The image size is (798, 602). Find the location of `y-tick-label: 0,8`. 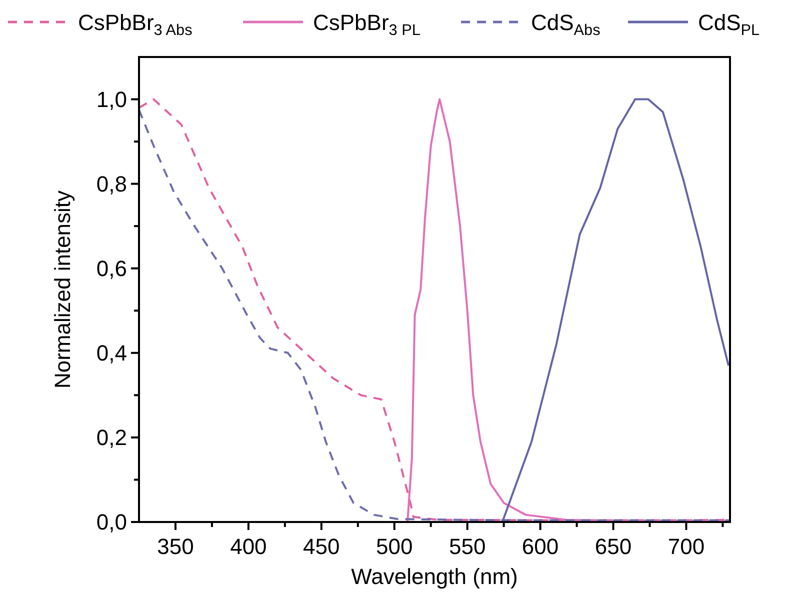

y-tick-label: 0,8 is located at coordinates (111, 184).